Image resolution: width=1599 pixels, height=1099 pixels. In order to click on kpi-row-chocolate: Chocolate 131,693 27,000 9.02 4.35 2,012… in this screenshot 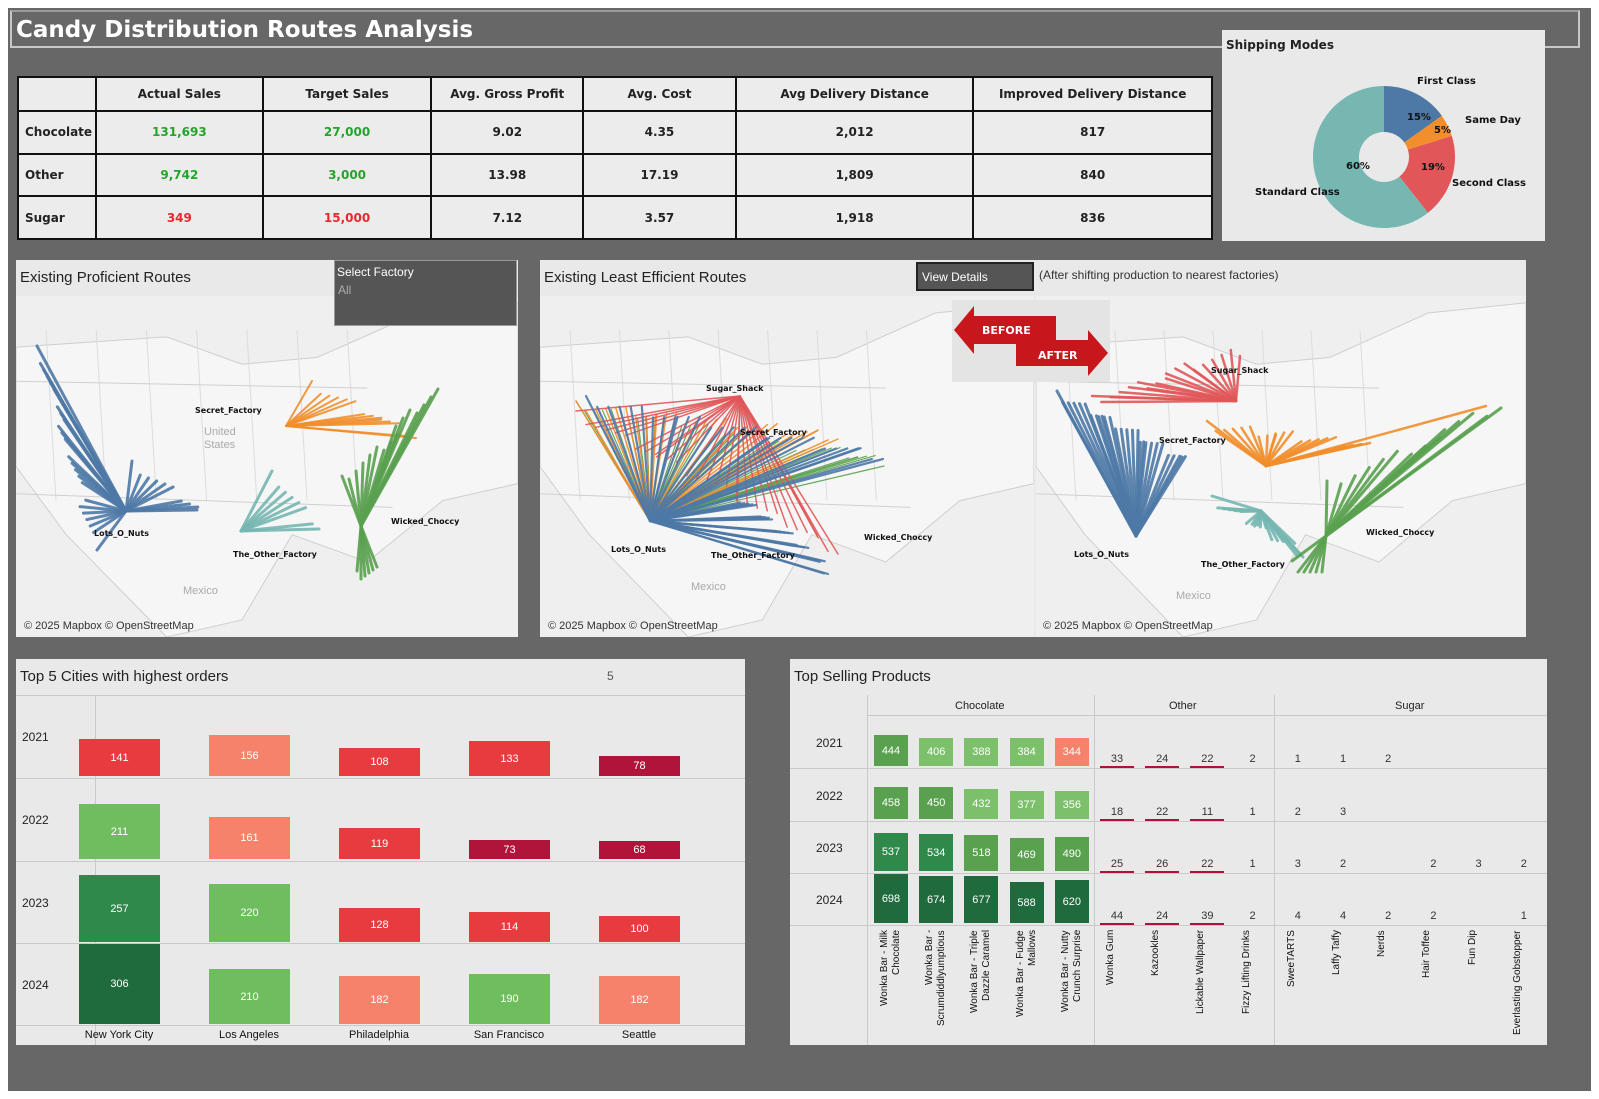, I will do `click(615, 132)`.